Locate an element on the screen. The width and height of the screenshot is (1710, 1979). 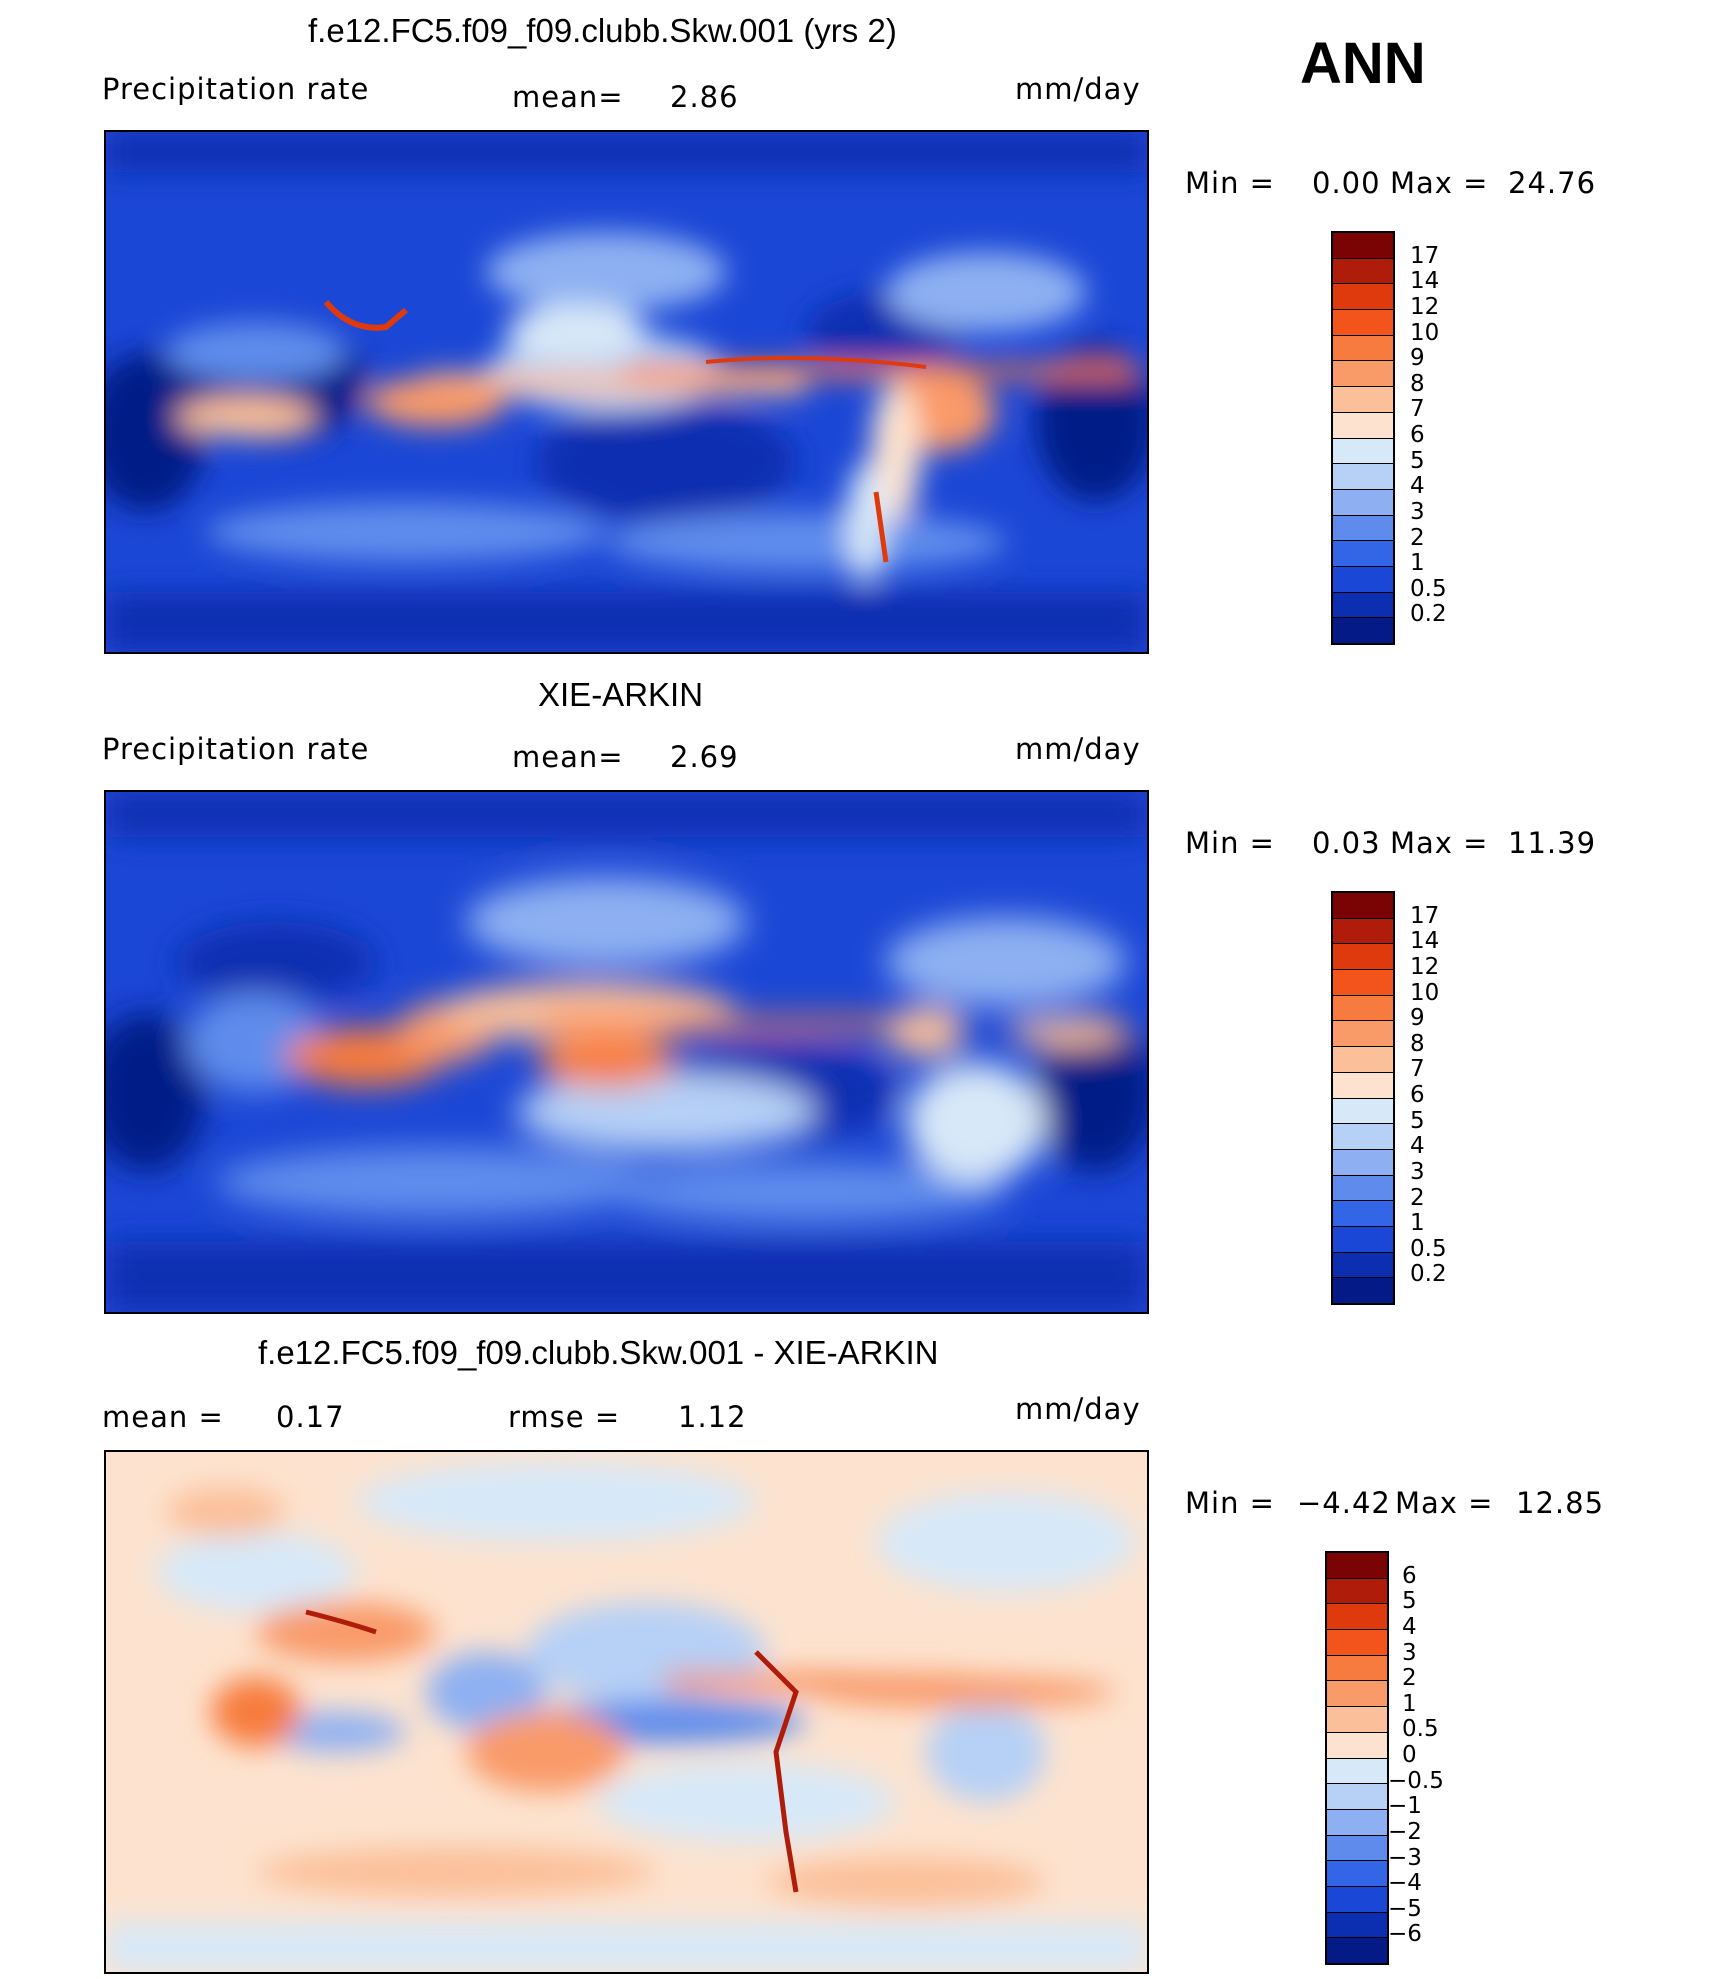
colorbar-tick-label: 0 is located at coordinates (1409, 1755).